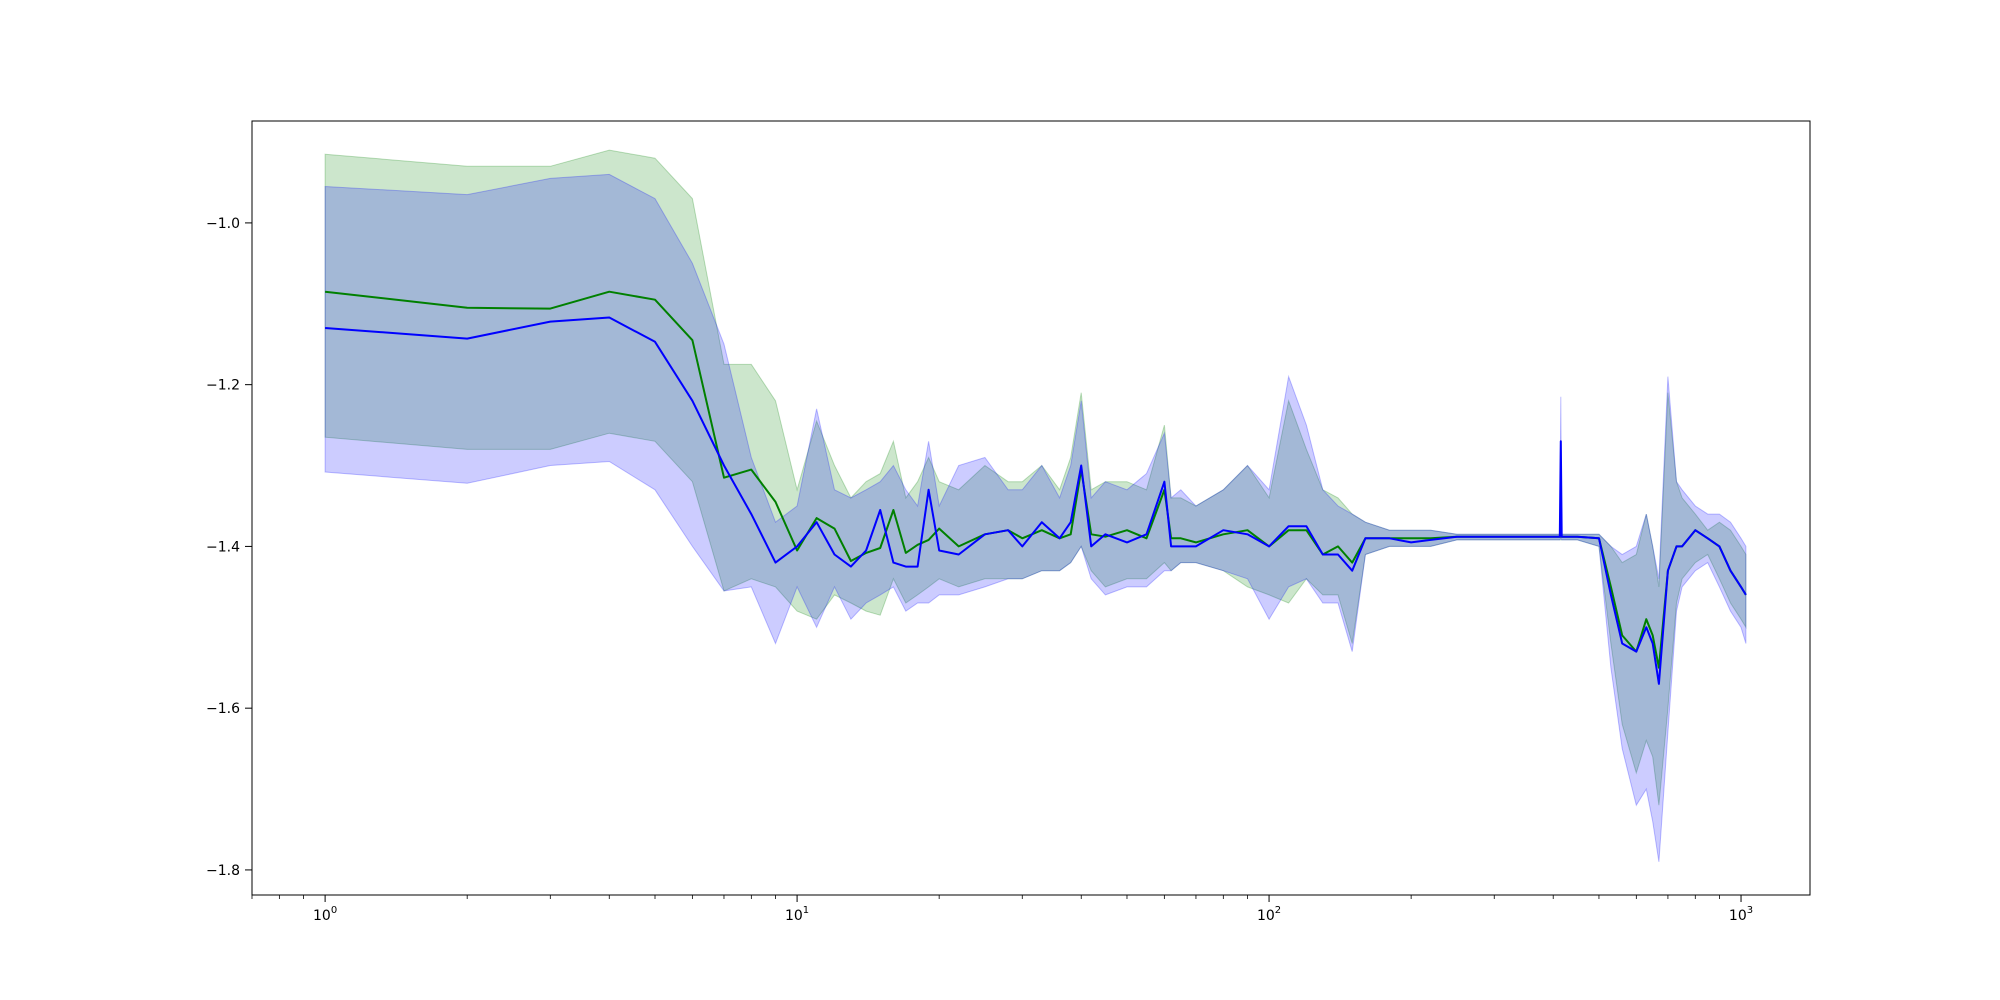 This screenshot has height=1000, width=2000. What do you see at coordinates (223, 386) in the screenshot?
I see `y-tick-label: −1.2` at bounding box center [223, 386].